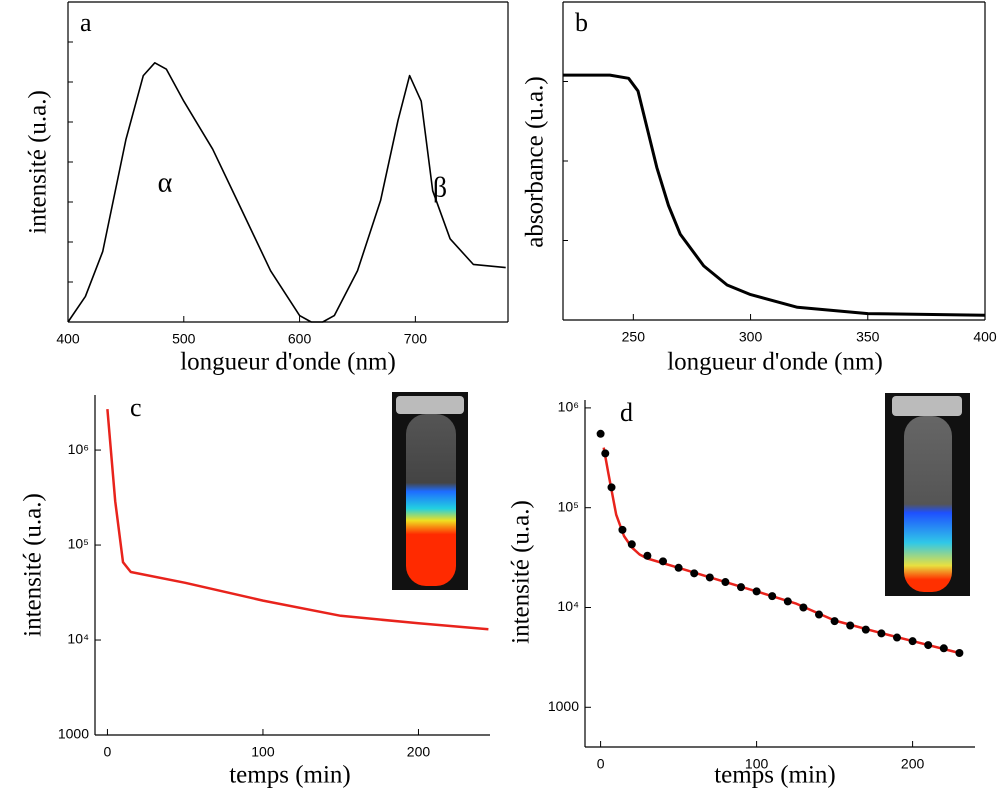 The height and width of the screenshot is (791, 1001). I want to click on x-tick-label: 600, so click(300, 339).